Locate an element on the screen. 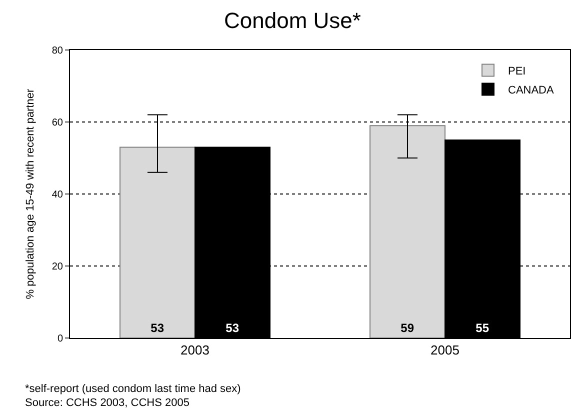 This screenshot has height=418, width=585. chart-title: Condom Use* is located at coordinates (293, 20).